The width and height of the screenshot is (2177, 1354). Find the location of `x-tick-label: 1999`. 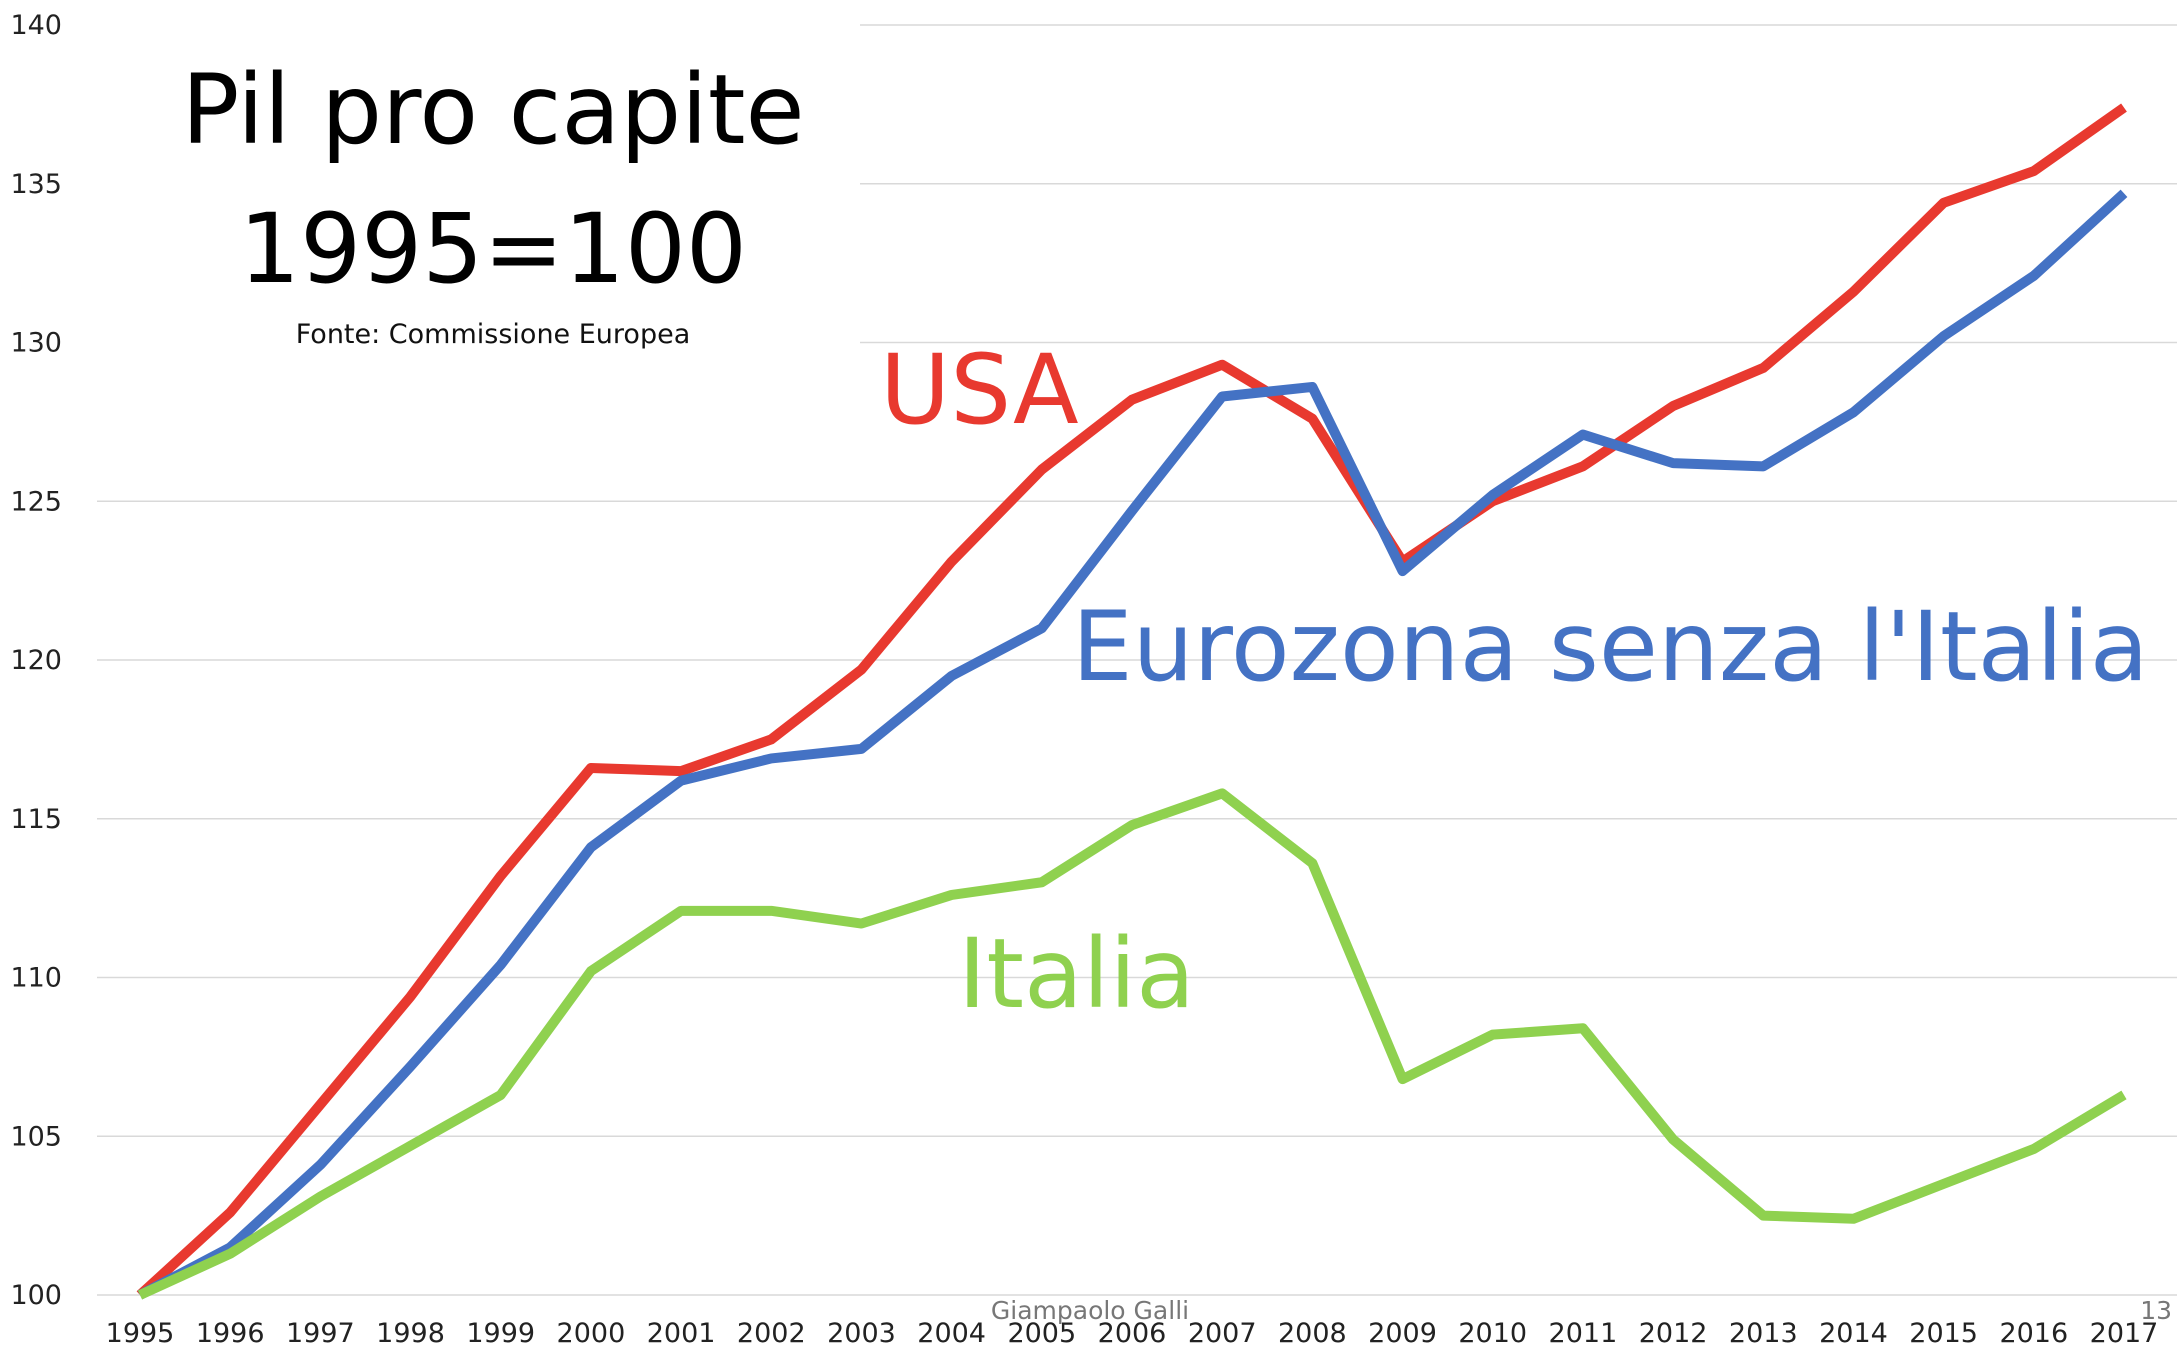

x-tick-label: 1999 is located at coordinates (500, 1333).